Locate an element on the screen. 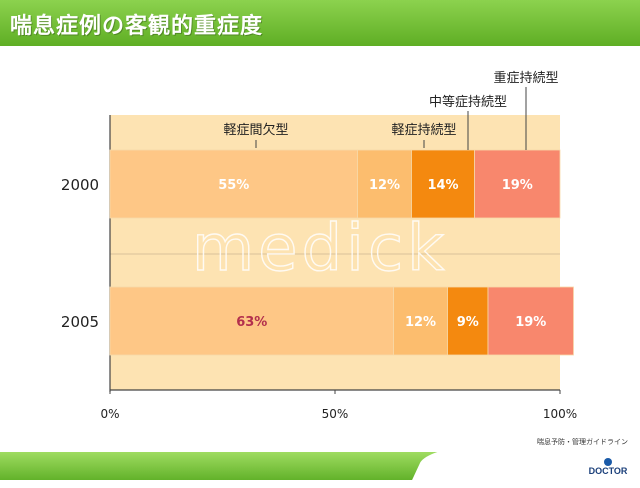  data-label: 63% is located at coordinates (251, 322).